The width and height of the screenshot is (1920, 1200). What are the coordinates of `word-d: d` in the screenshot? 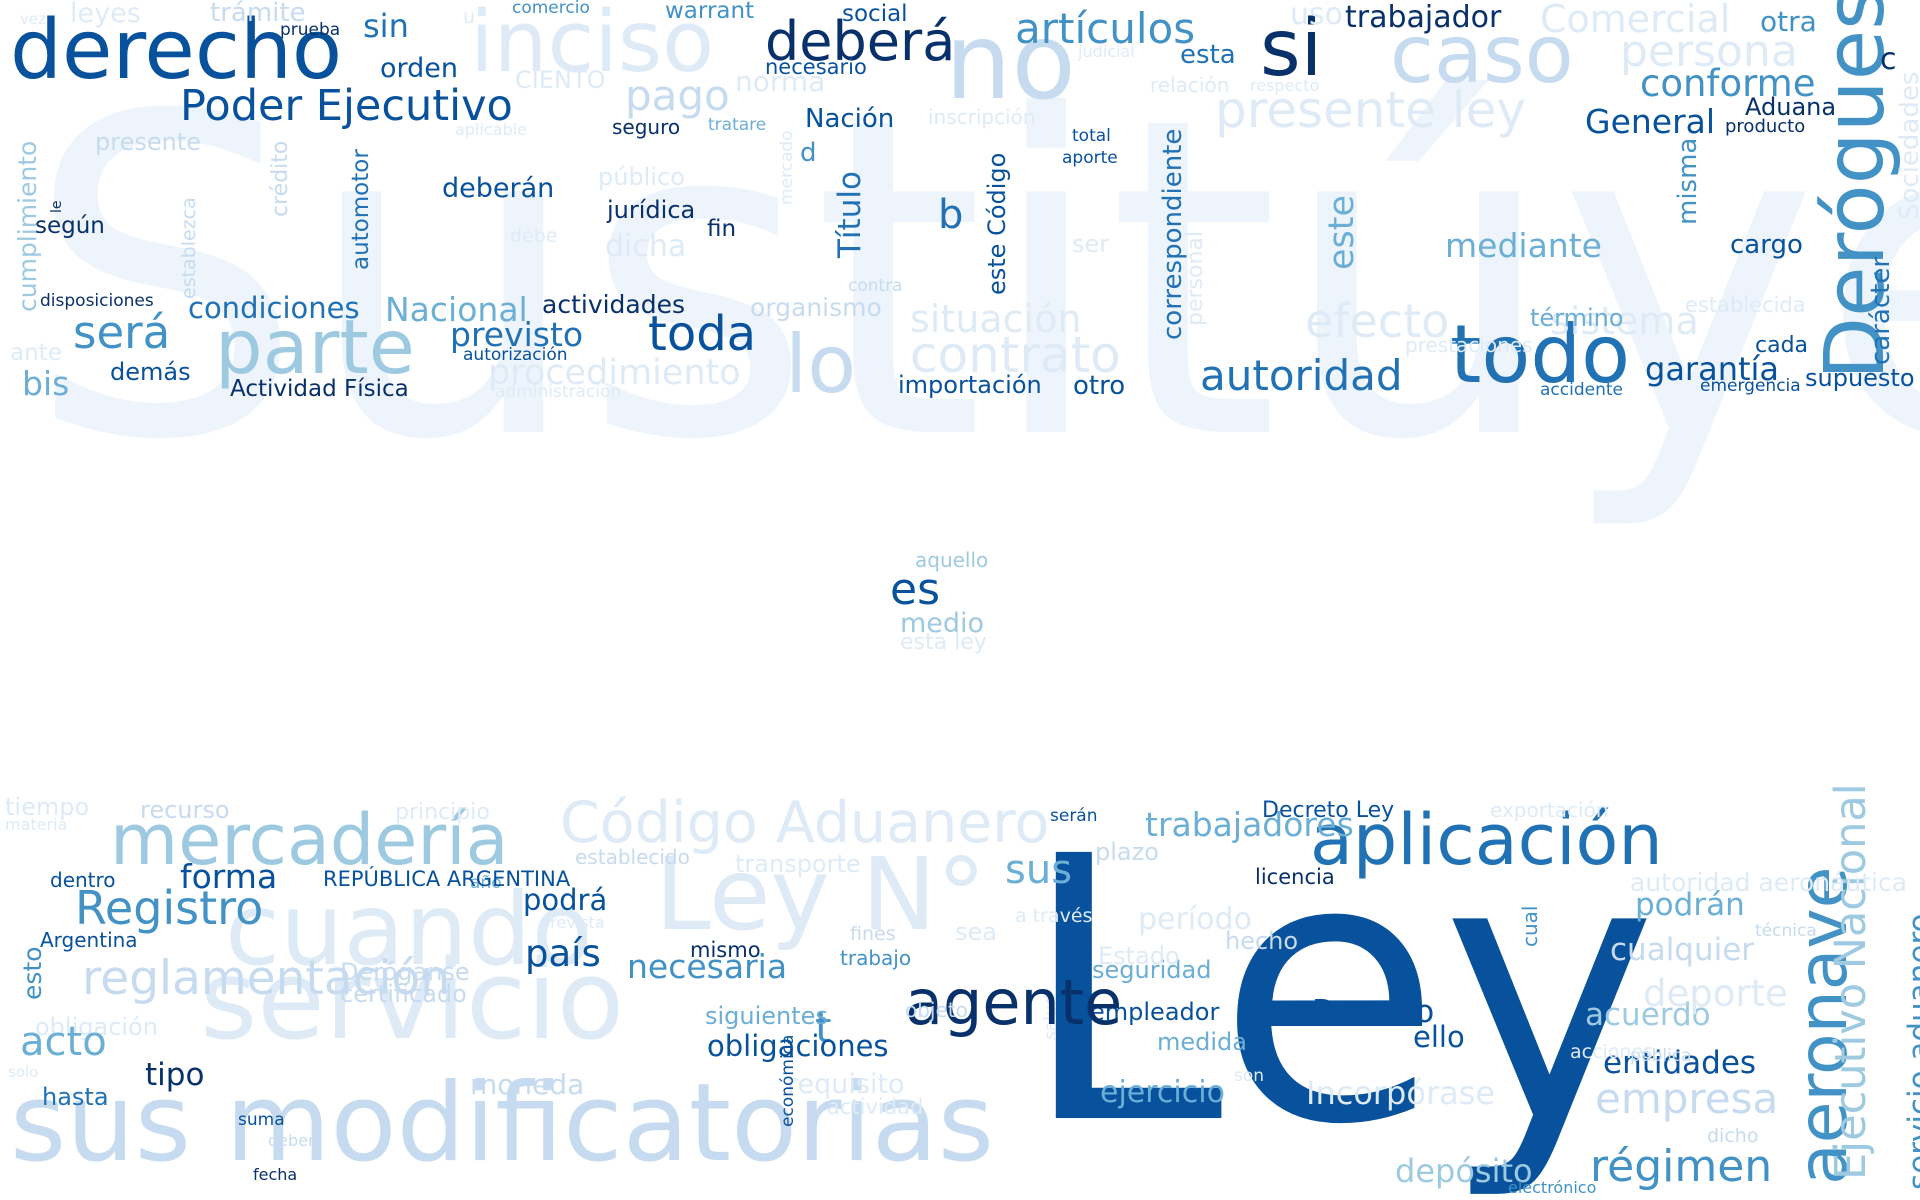 It's located at (808, 153).